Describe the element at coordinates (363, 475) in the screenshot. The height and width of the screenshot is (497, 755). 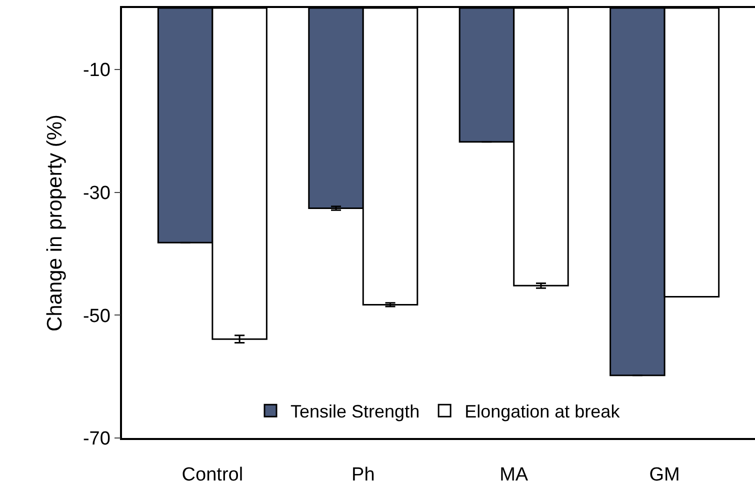
I see `x-tick-label: Ph` at that location.